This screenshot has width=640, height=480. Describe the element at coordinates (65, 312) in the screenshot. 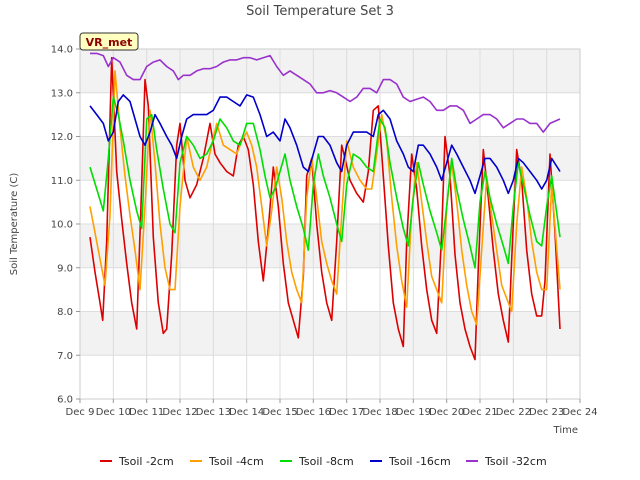

I see `y-tick-label: 8.0` at that location.